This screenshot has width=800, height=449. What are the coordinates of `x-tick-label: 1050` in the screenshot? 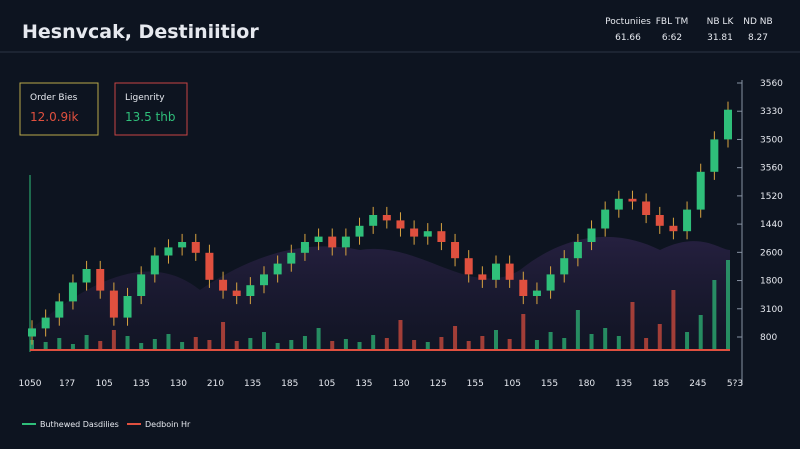 It's located at (30, 384).